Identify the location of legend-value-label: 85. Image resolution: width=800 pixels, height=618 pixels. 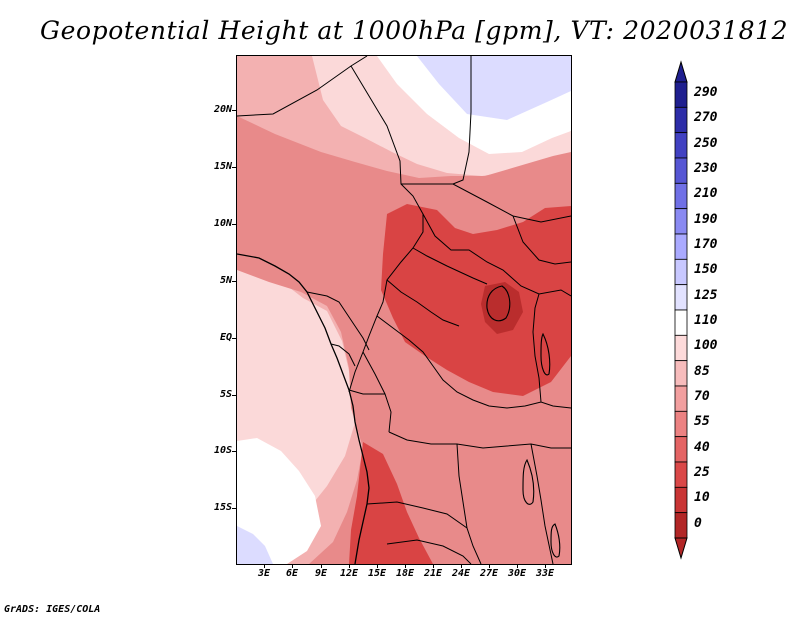
(702, 371).